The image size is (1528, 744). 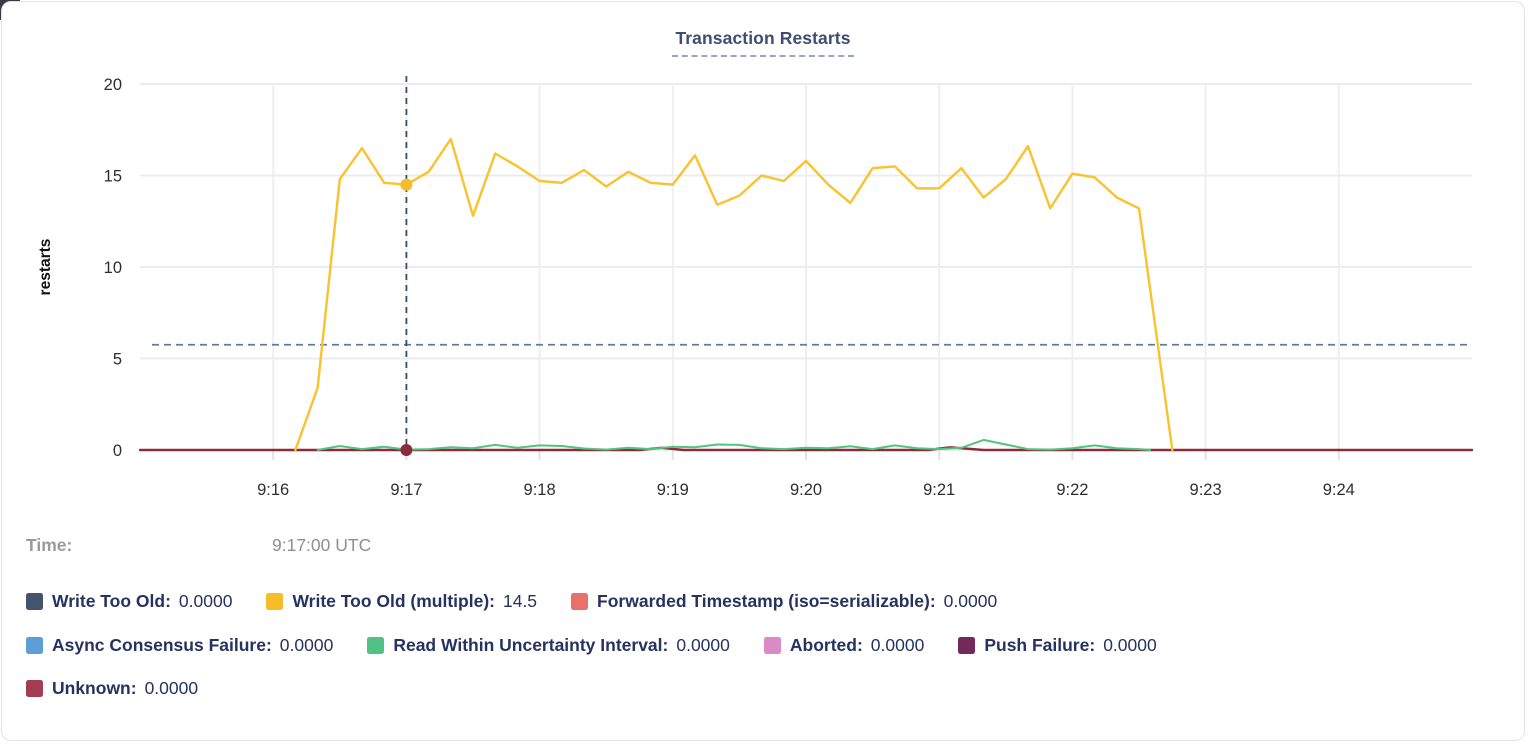 What do you see at coordinates (117, 360) in the screenshot?
I see `y-tick-label: 5` at bounding box center [117, 360].